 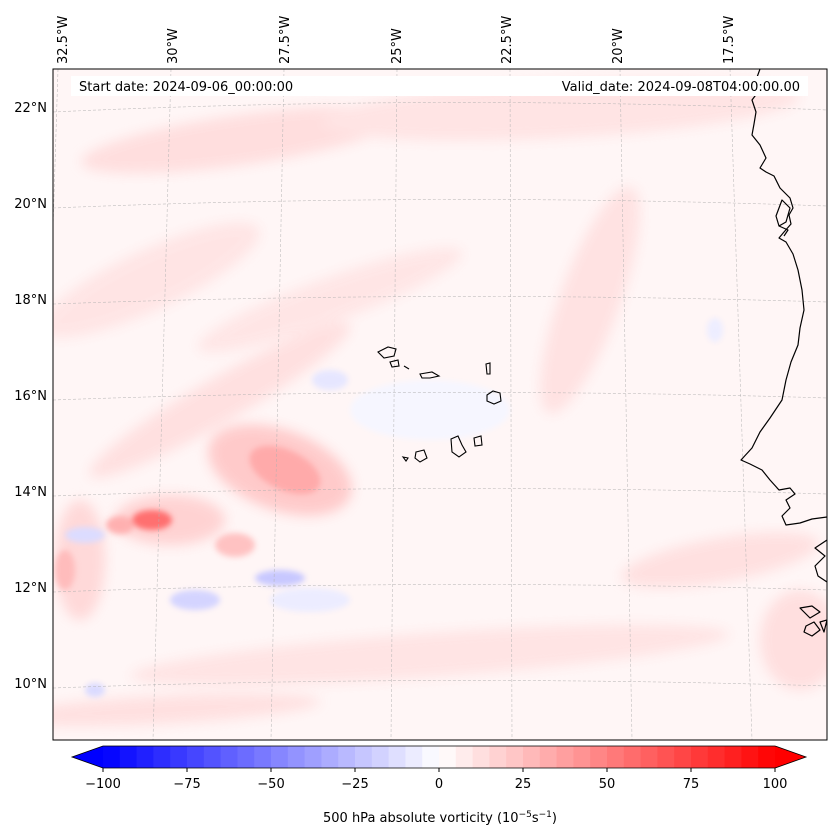 I want to click on lon-label-22-5w: 22.5°W, so click(x=507, y=40).